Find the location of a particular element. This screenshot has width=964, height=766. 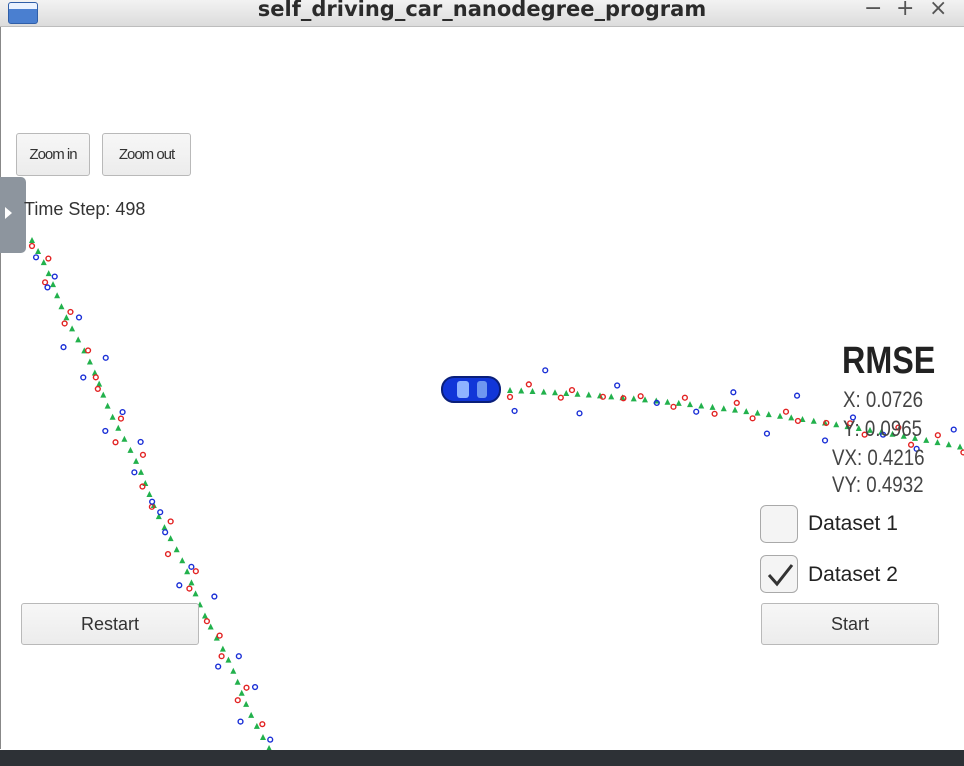

restart-button: Restart is located at coordinates (110, 624).